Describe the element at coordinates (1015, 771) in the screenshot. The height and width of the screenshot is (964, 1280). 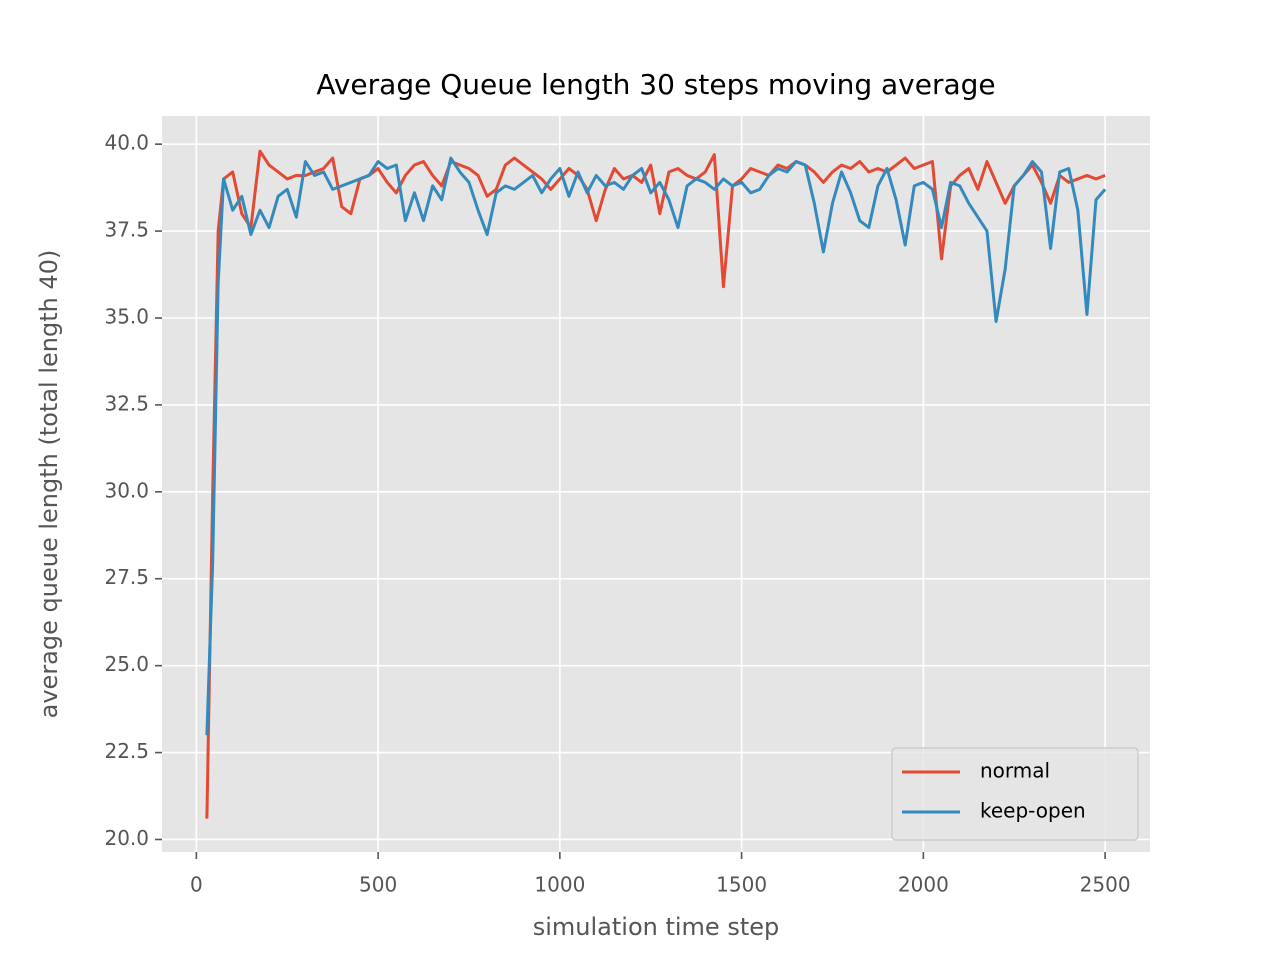
I see `legend-label: normal` at that location.